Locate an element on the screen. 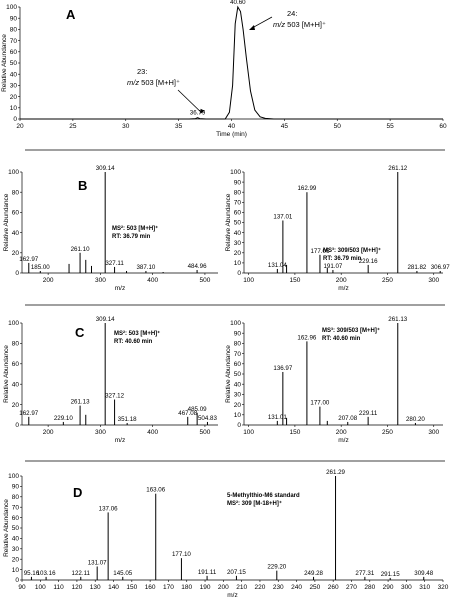 This screenshot has width=452, height=599. peak-label: 280.20 is located at coordinates (415, 419).